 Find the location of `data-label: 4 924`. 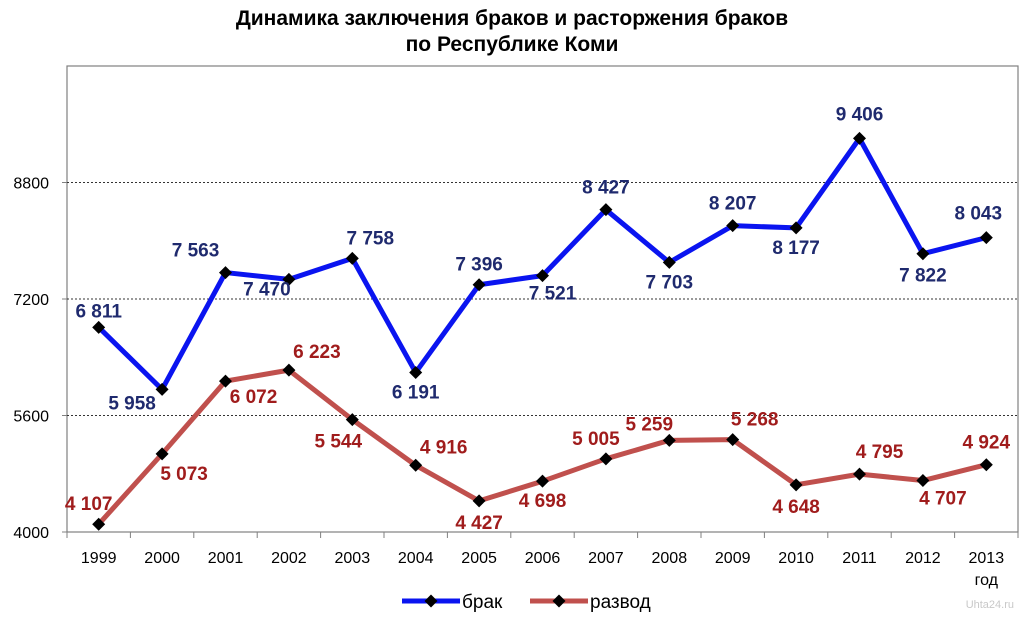

data-label: 4 924 is located at coordinates (987, 443).